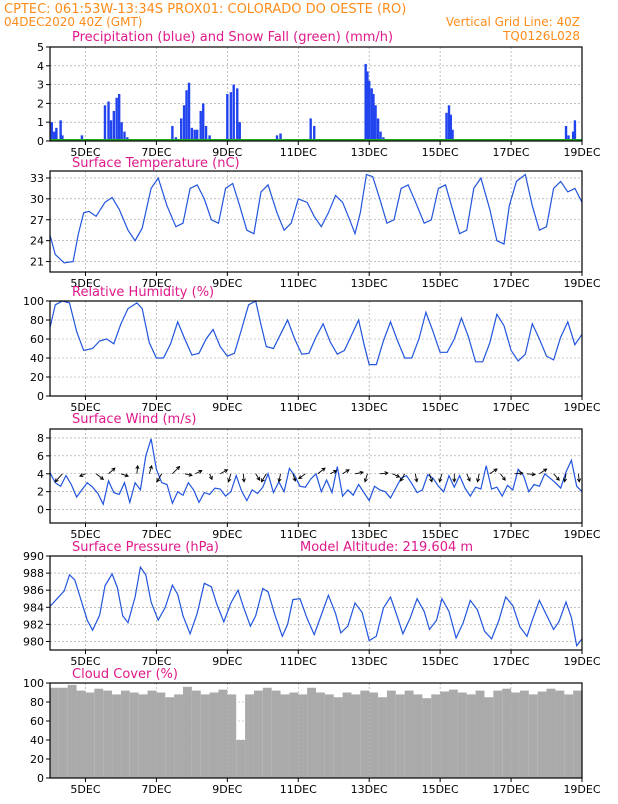 This screenshot has height=804, width=618. I want to click on y-tick-label: 986, so click(33, 590).